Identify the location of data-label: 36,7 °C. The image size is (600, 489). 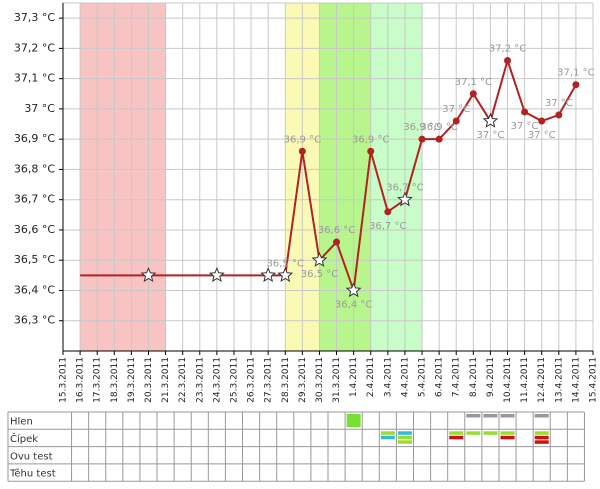
(387, 226).